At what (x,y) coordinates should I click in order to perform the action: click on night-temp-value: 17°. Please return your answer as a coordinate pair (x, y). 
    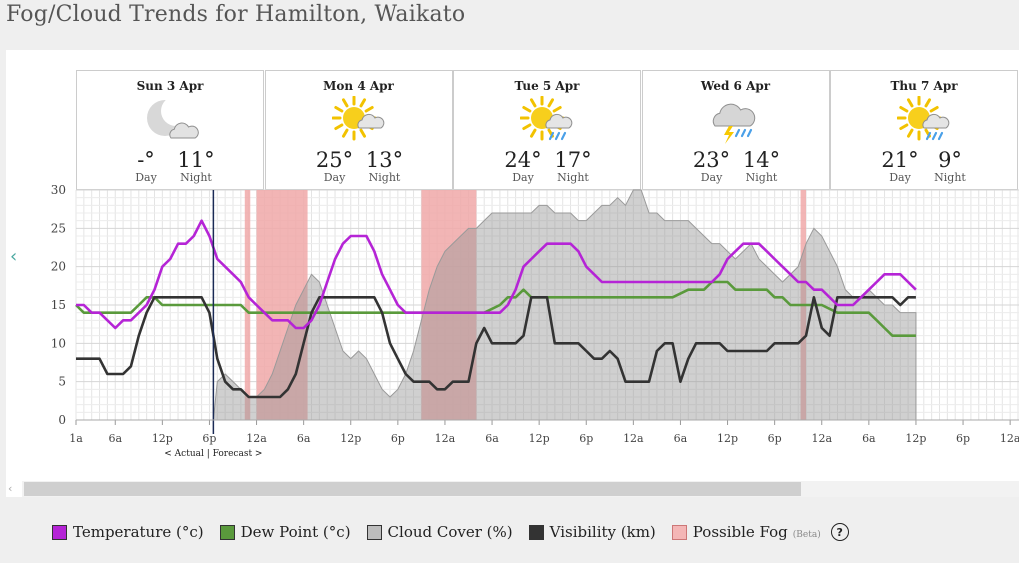
    Looking at the image, I should click on (573, 160).